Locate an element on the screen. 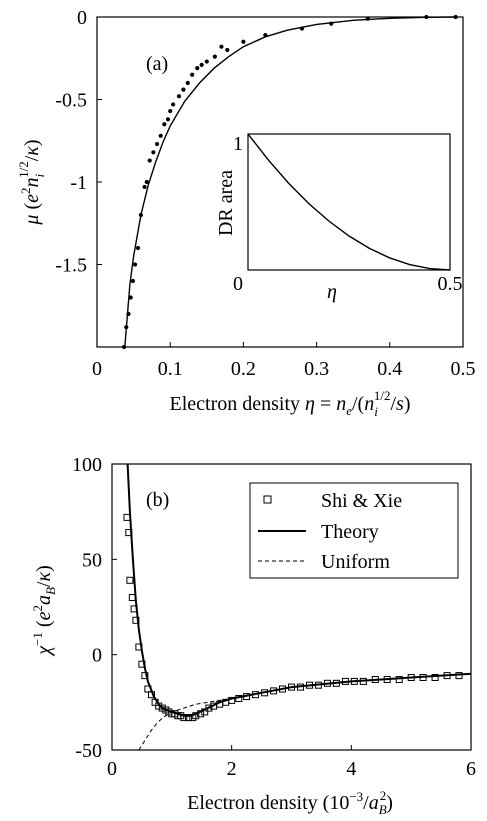 This screenshot has width=487, height=821. legend-label-shi-xie: Shi & Xie is located at coordinates (361, 501).